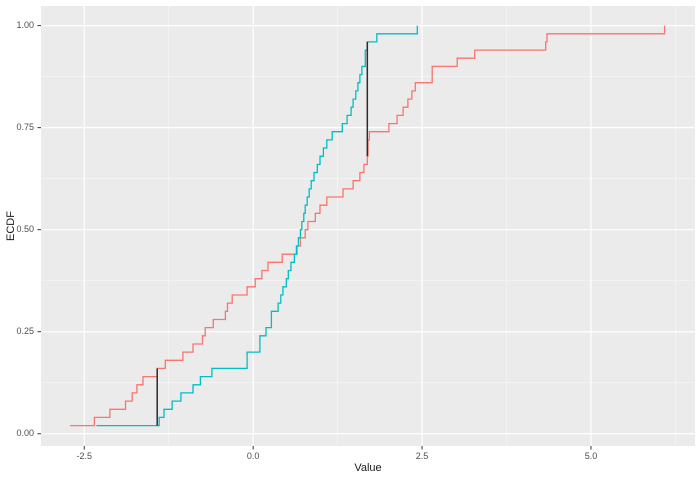 The width and height of the screenshot is (700, 480). What do you see at coordinates (25, 433) in the screenshot?
I see `y-tick-label: 0.00` at bounding box center [25, 433].